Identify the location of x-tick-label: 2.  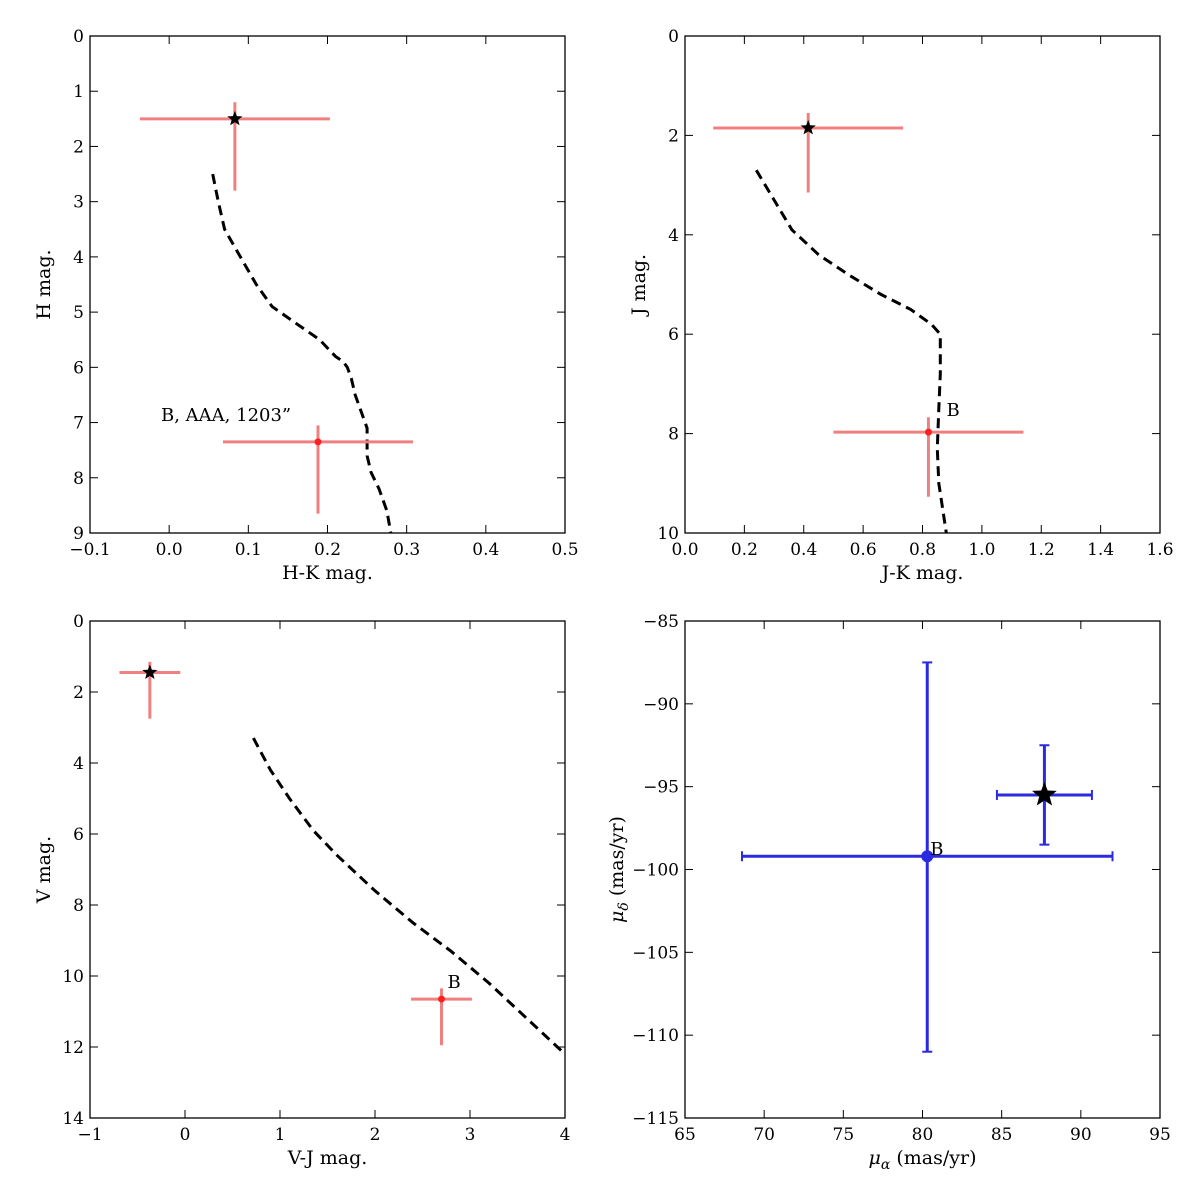
(375, 1135).